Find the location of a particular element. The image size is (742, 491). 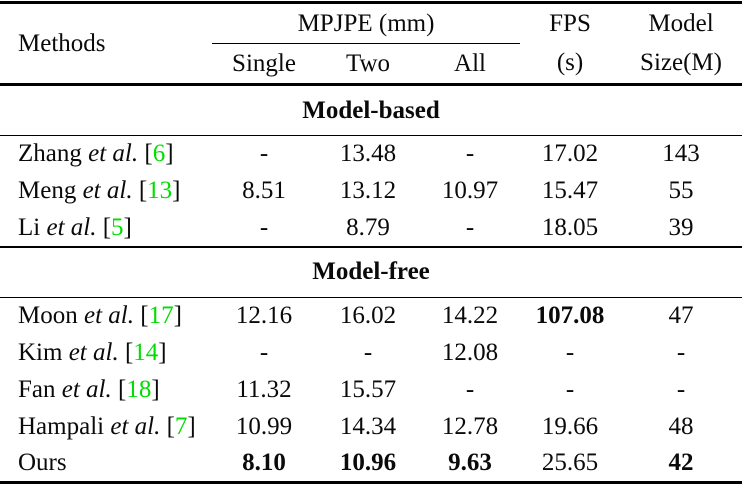

method-author: Fan is located at coordinates (37, 389).